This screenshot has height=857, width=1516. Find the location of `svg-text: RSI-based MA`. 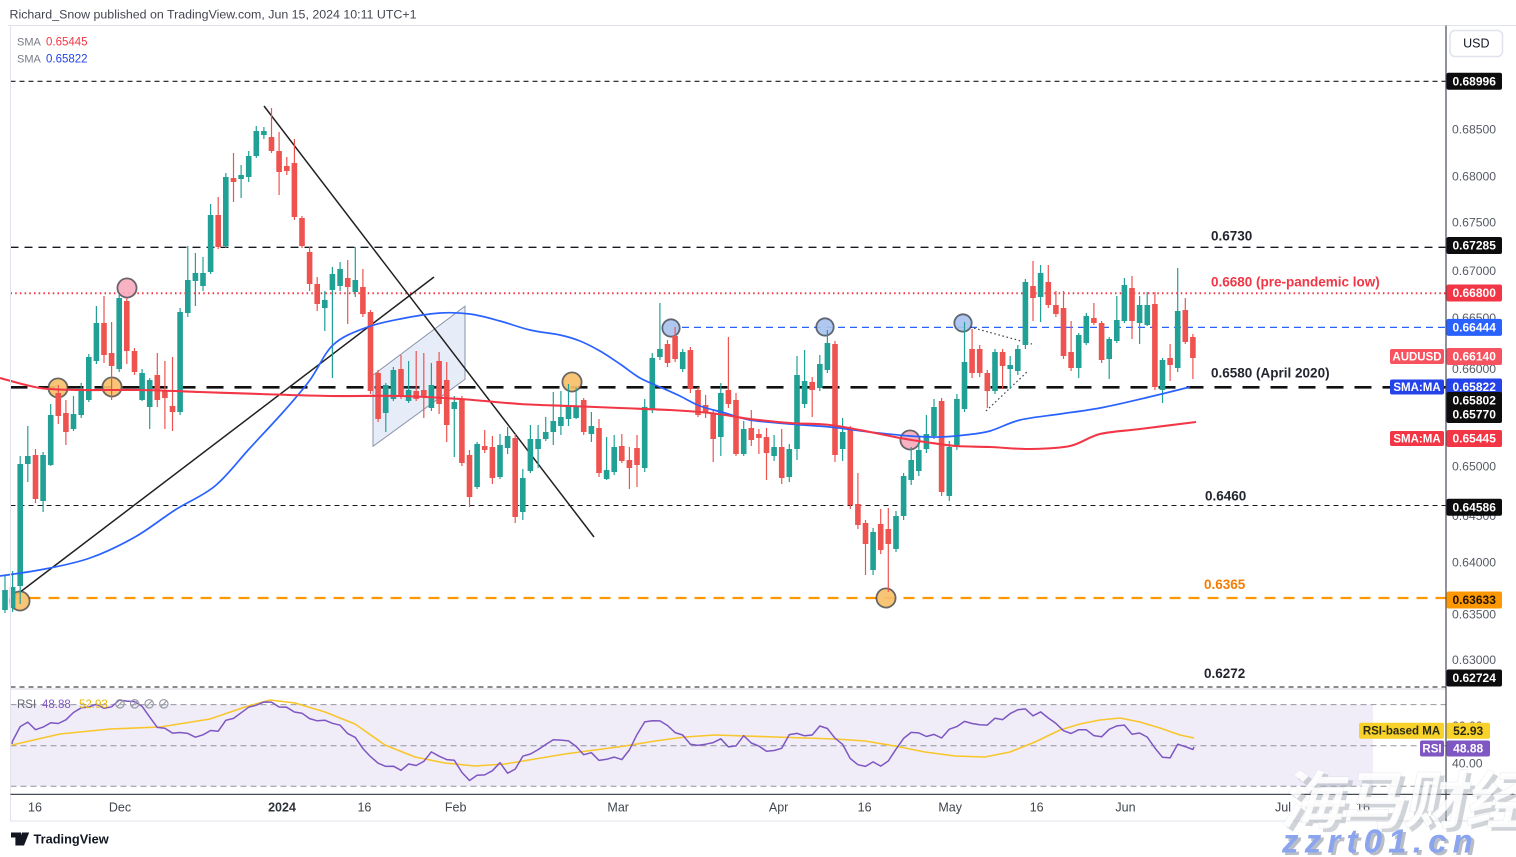

svg-text: RSI-based MA is located at coordinates (1401, 732).